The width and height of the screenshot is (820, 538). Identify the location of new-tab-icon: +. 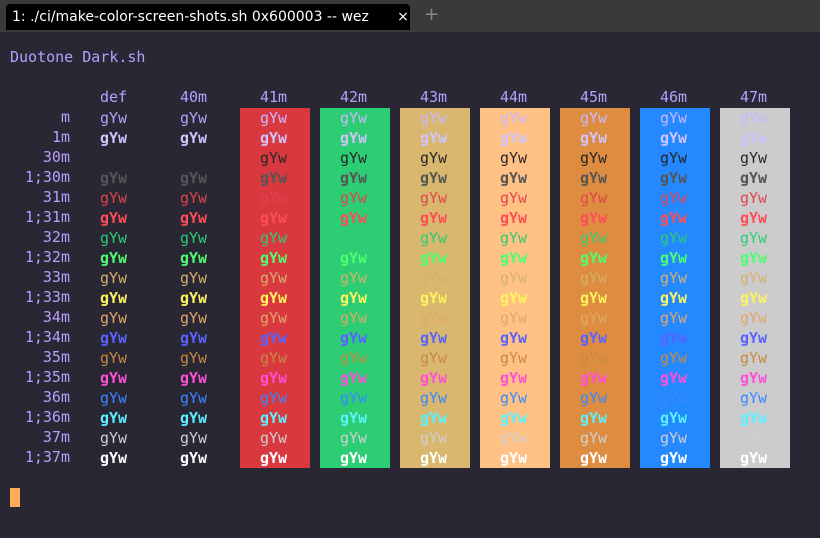
(432, 14).